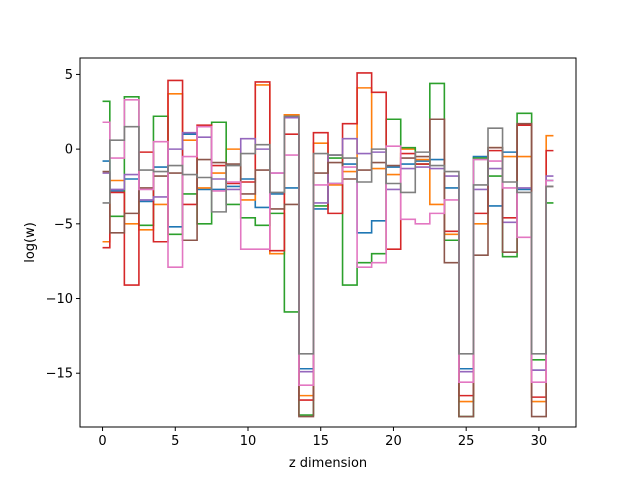  What do you see at coordinates (69, 150) in the screenshot?
I see `y-tick-label: 0` at bounding box center [69, 150].